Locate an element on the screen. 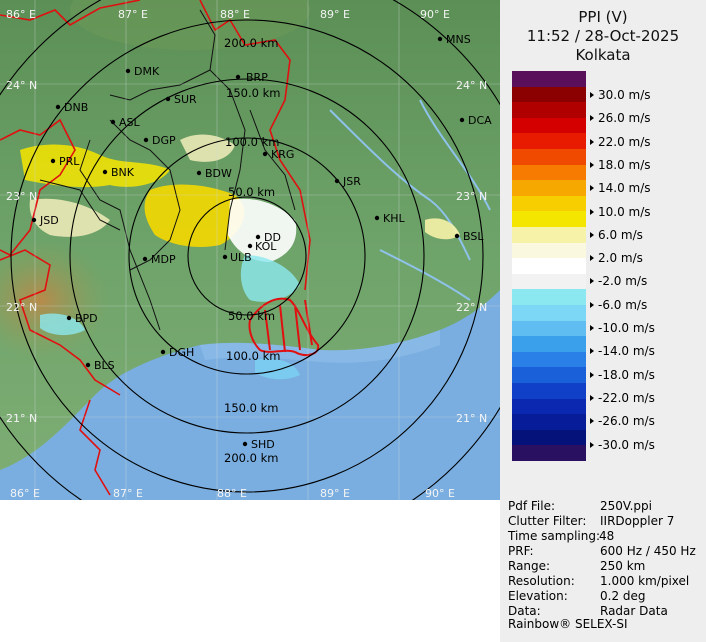 The height and width of the screenshot is (642, 706). lon-label-bottom-90: 90° E is located at coordinates (440, 493).